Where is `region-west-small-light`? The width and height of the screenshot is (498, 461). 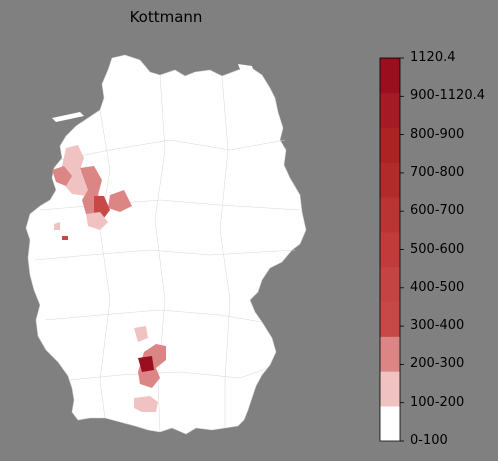 region-west-small-light is located at coordinates (57, 226).